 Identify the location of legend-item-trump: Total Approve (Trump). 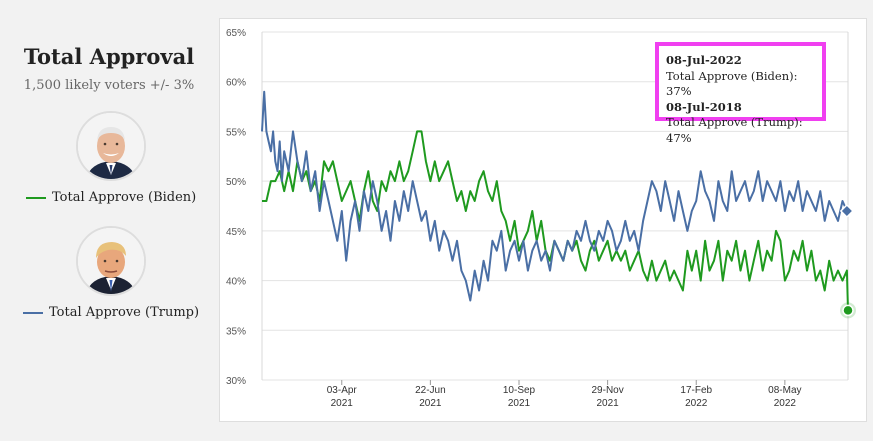
(111, 312).